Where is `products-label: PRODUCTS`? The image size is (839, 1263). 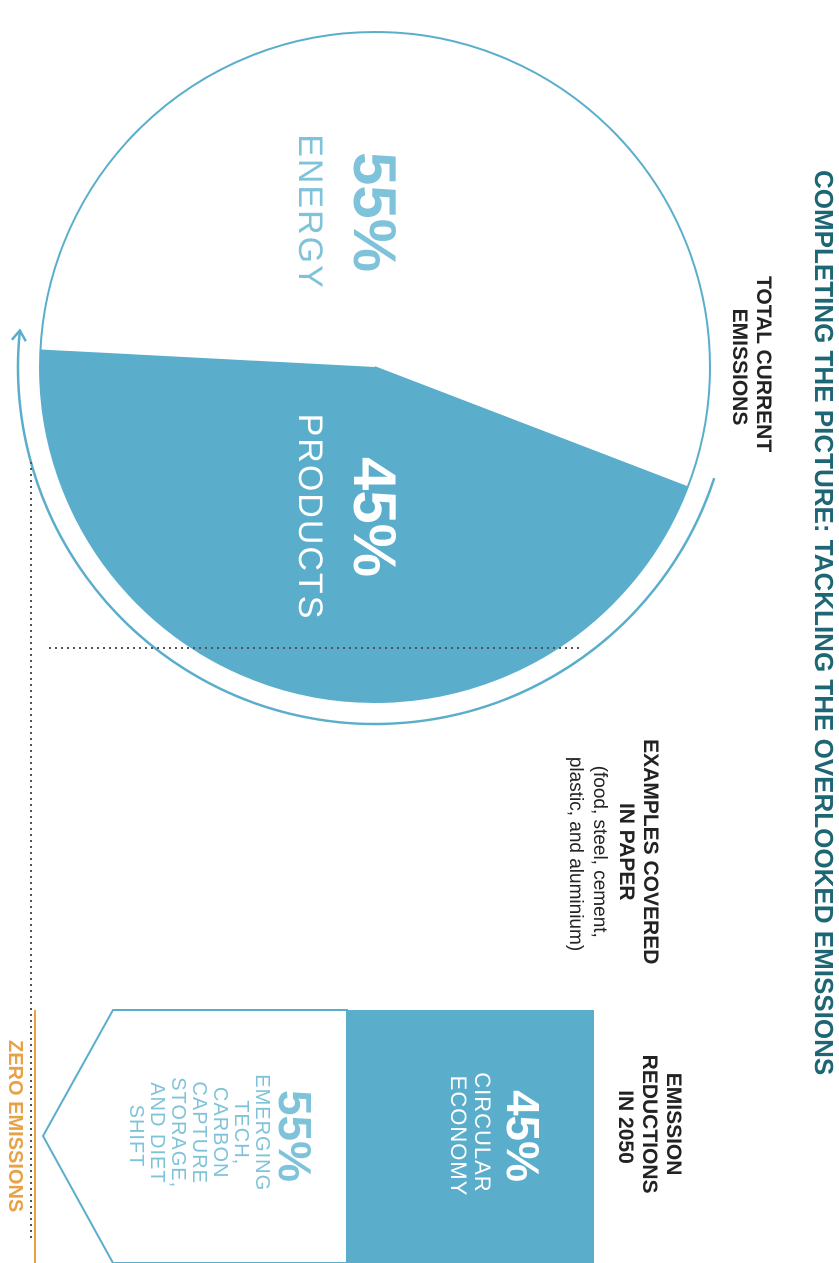
products-label: PRODUCTS is located at coordinates (310, 517).